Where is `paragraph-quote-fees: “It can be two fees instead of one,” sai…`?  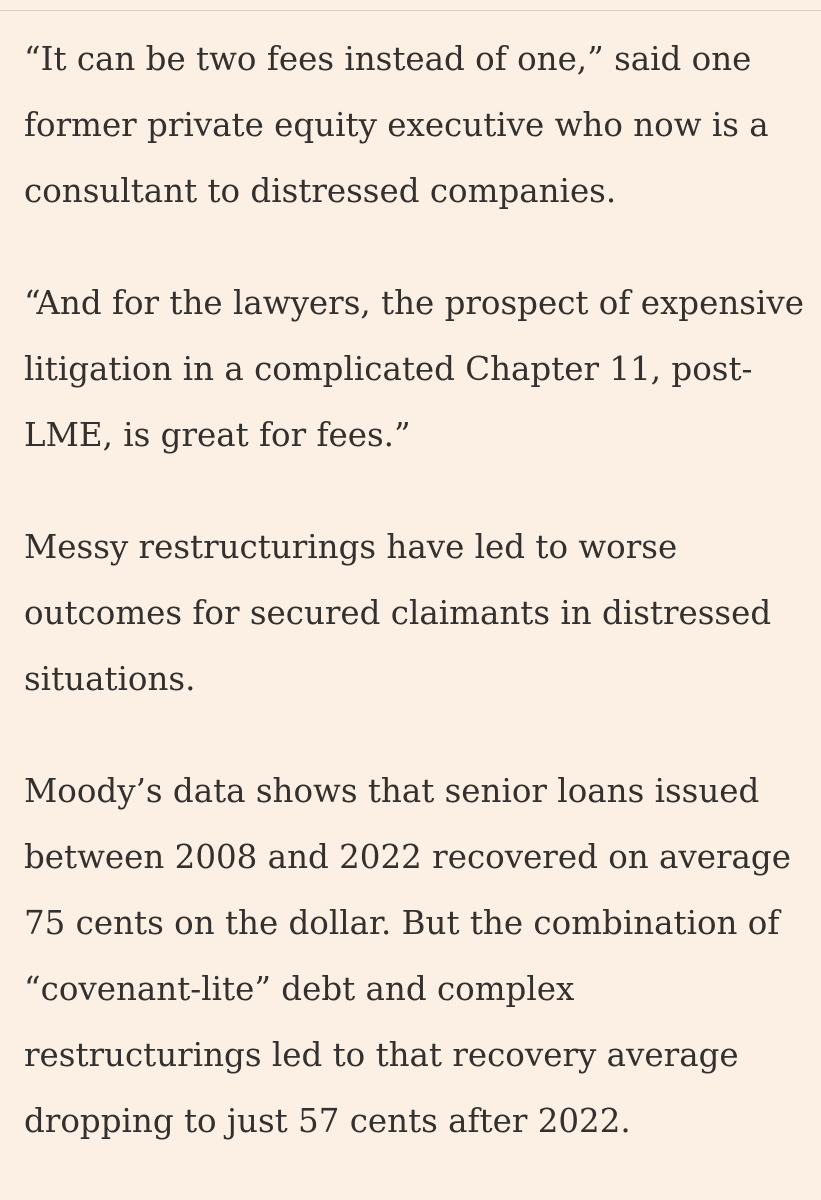 paragraph-quote-fees: “It can be two fees instead of one,” sai… is located at coordinates (396, 125).